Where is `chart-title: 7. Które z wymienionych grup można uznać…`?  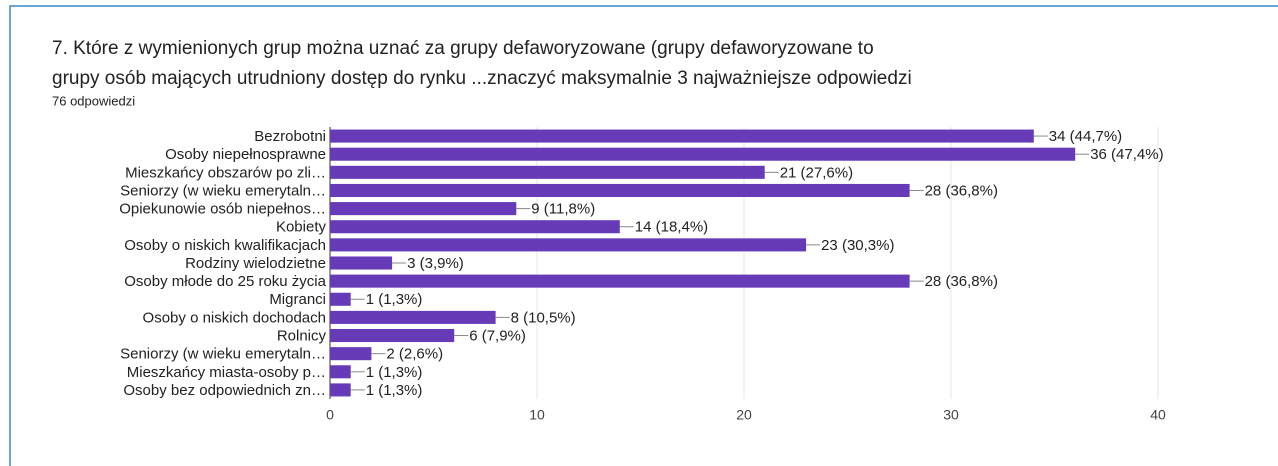 chart-title: 7. Które z wymienionych grup można uznać… is located at coordinates (463, 48).